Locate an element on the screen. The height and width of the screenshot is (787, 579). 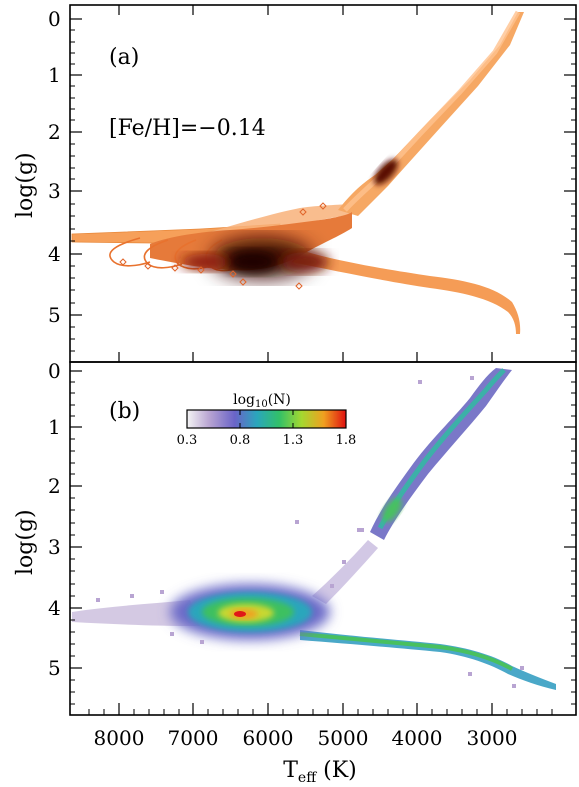
panel-b-subgiant-branch is located at coordinates (345, 572).